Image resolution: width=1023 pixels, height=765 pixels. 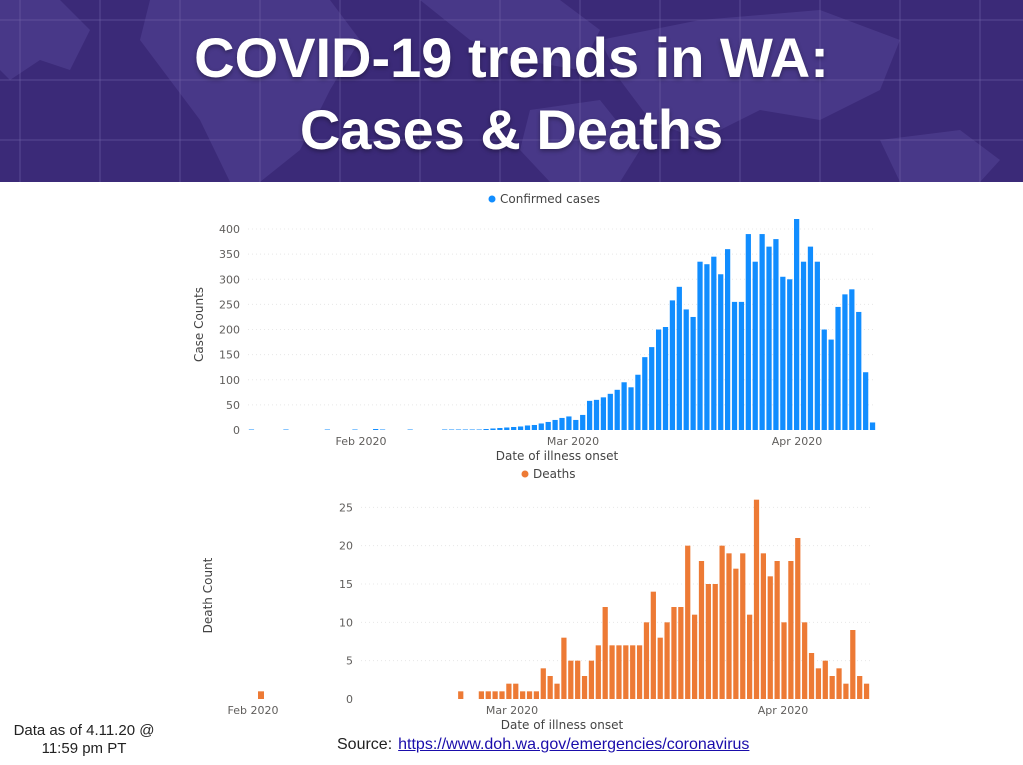 What do you see at coordinates (361, 441) in the screenshot?
I see `x-tick-label: Feb 2020` at bounding box center [361, 441].